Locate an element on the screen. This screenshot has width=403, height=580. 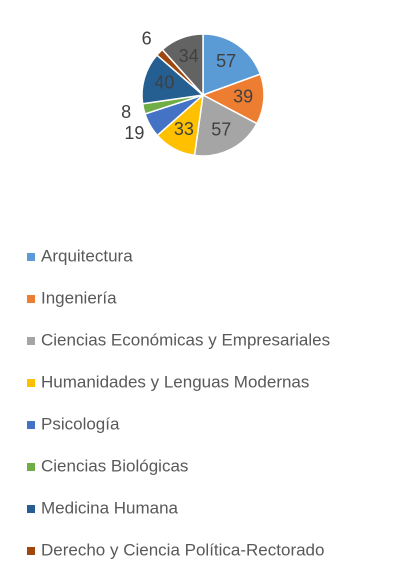
legend-label: Arquitectura is located at coordinates (87, 255).